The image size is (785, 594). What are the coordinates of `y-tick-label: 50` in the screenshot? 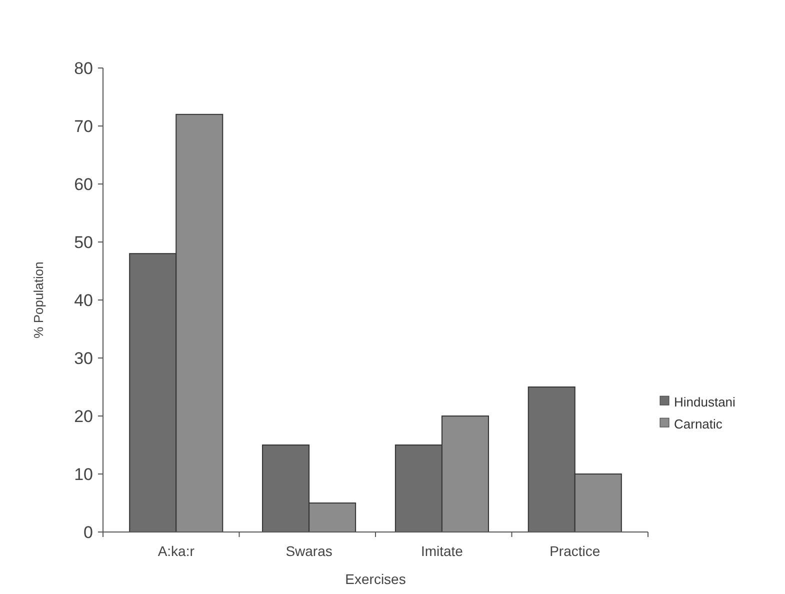 It's located at (83, 242).